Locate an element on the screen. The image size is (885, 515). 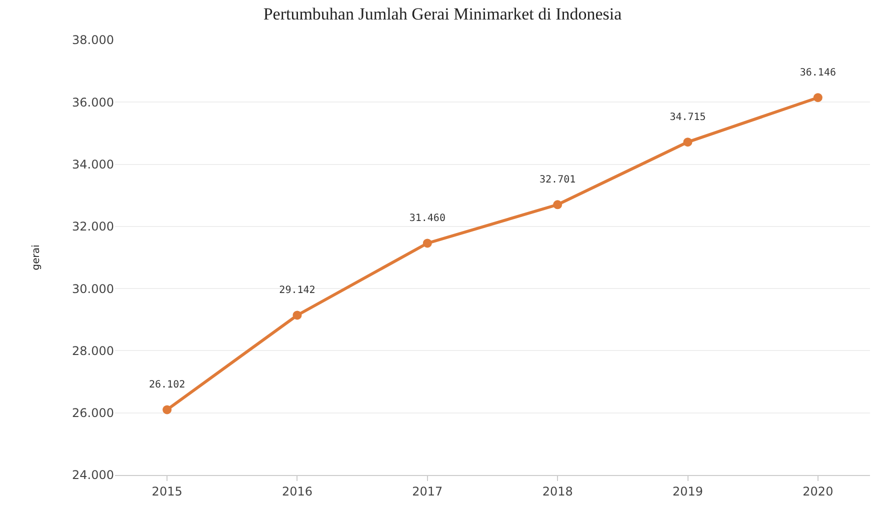
y-tick-label: 36.000 is located at coordinates (93, 102).